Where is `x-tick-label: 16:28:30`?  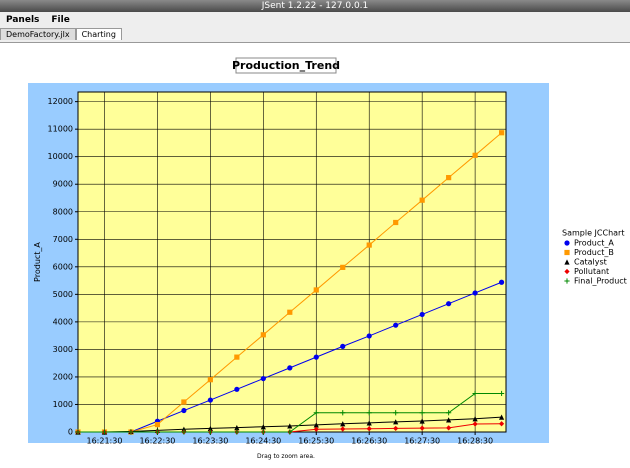
x-tick-label: 16:28:30 is located at coordinates (475, 441).